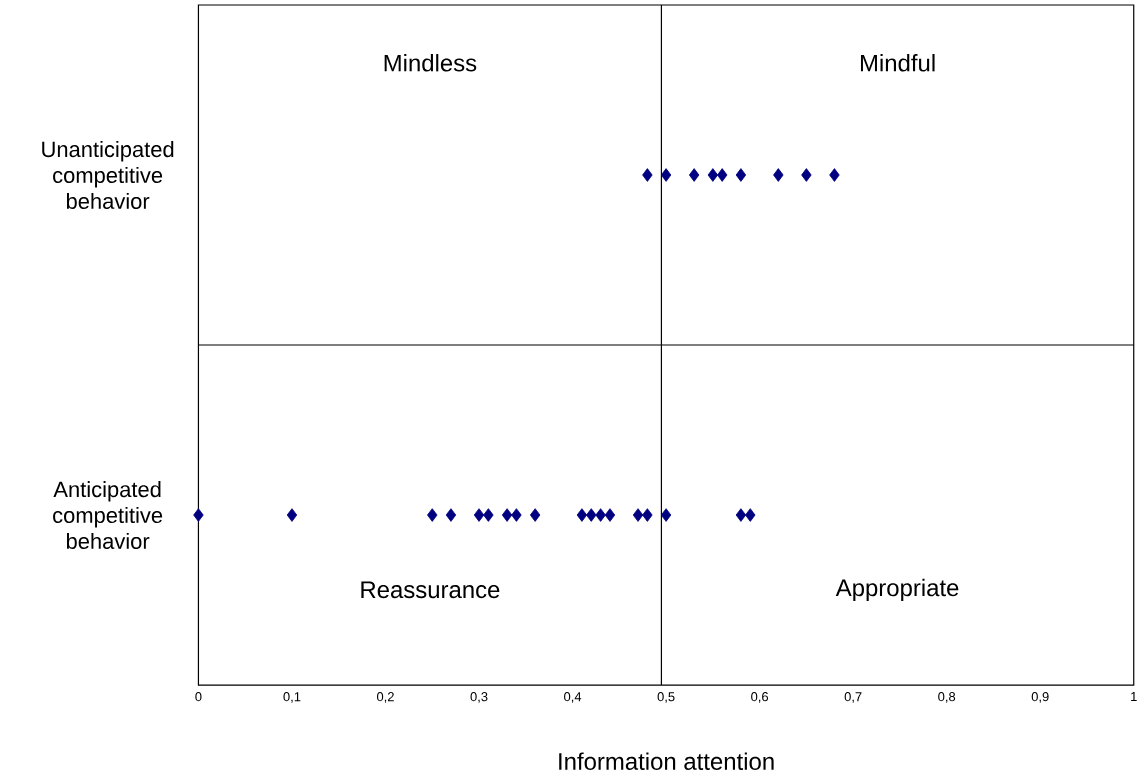  What do you see at coordinates (1040, 697) in the screenshot?
I see `x-tick-label: 0,9` at bounding box center [1040, 697].